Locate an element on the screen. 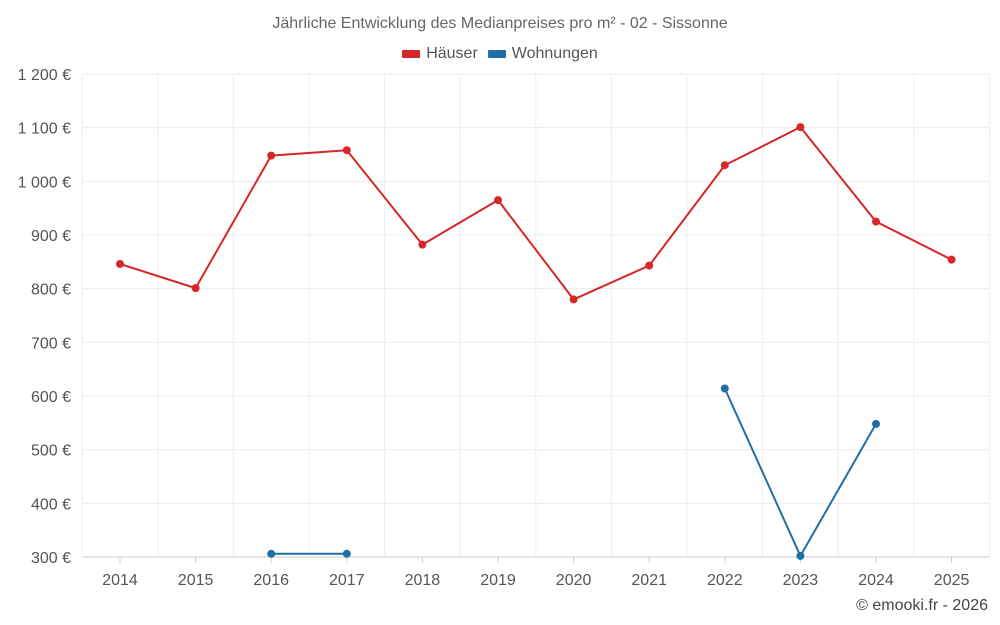  x-tick-label-2021: 2021 is located at coordinates (649, 580).